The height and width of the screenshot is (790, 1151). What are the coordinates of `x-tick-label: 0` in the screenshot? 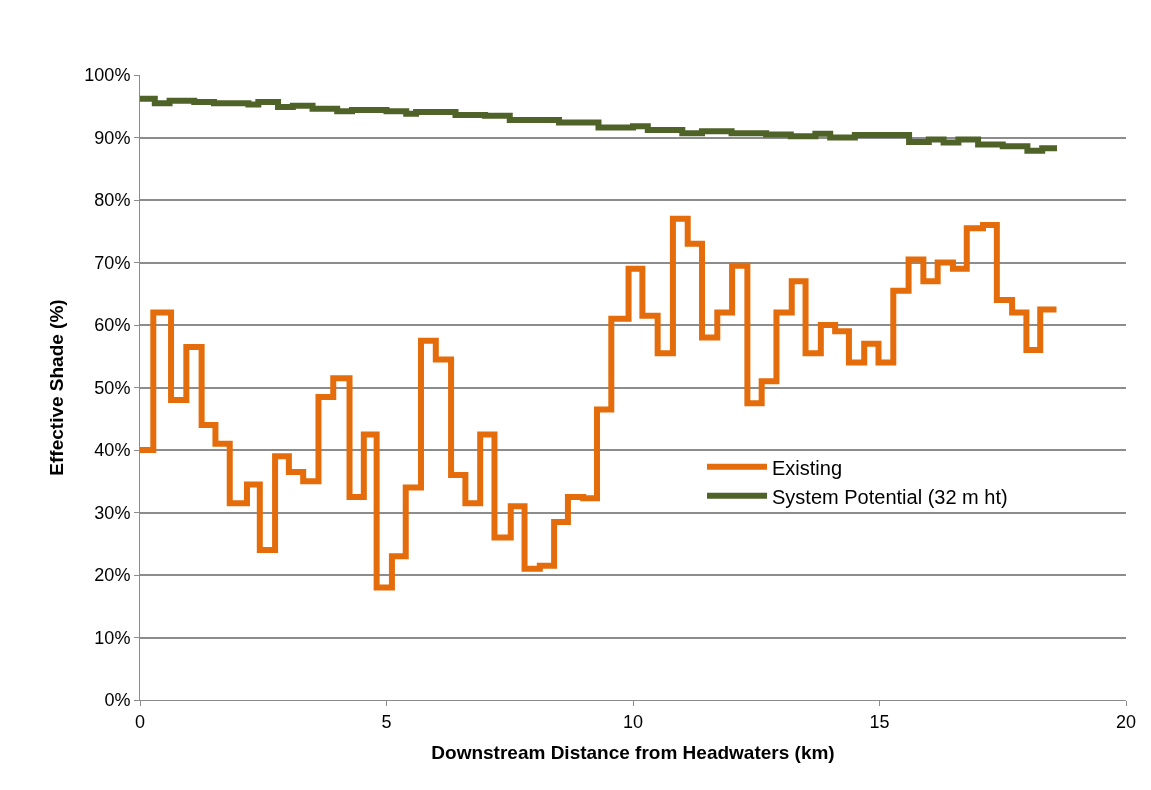 It's located at (140, 721).